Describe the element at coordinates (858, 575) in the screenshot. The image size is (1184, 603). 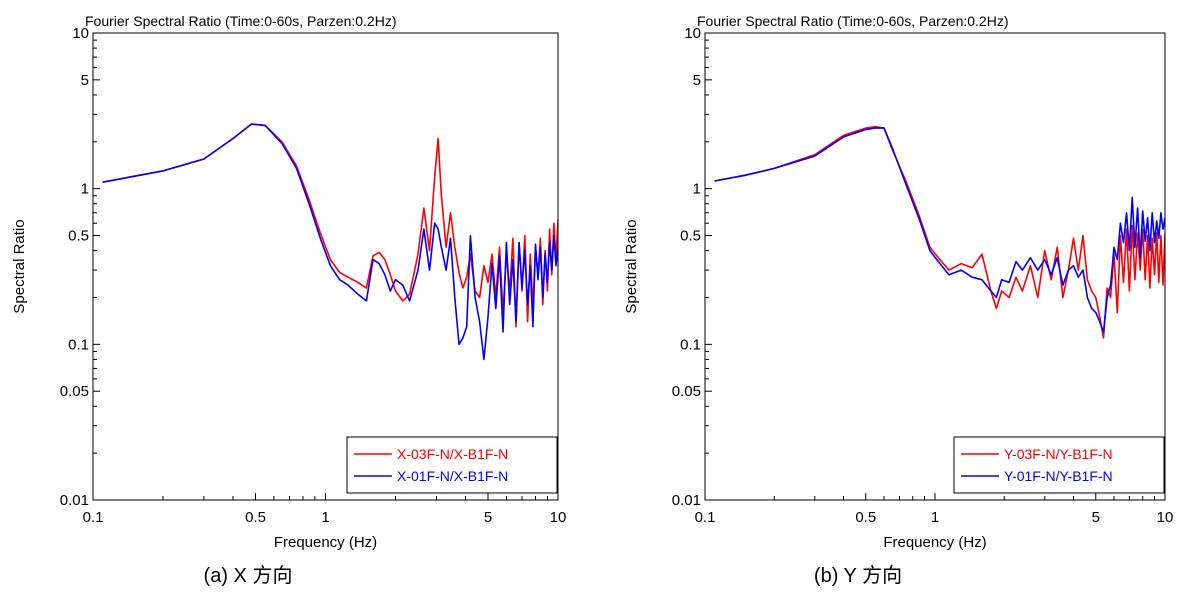
I see `figure-caption: (b) Y 方向` at that location.